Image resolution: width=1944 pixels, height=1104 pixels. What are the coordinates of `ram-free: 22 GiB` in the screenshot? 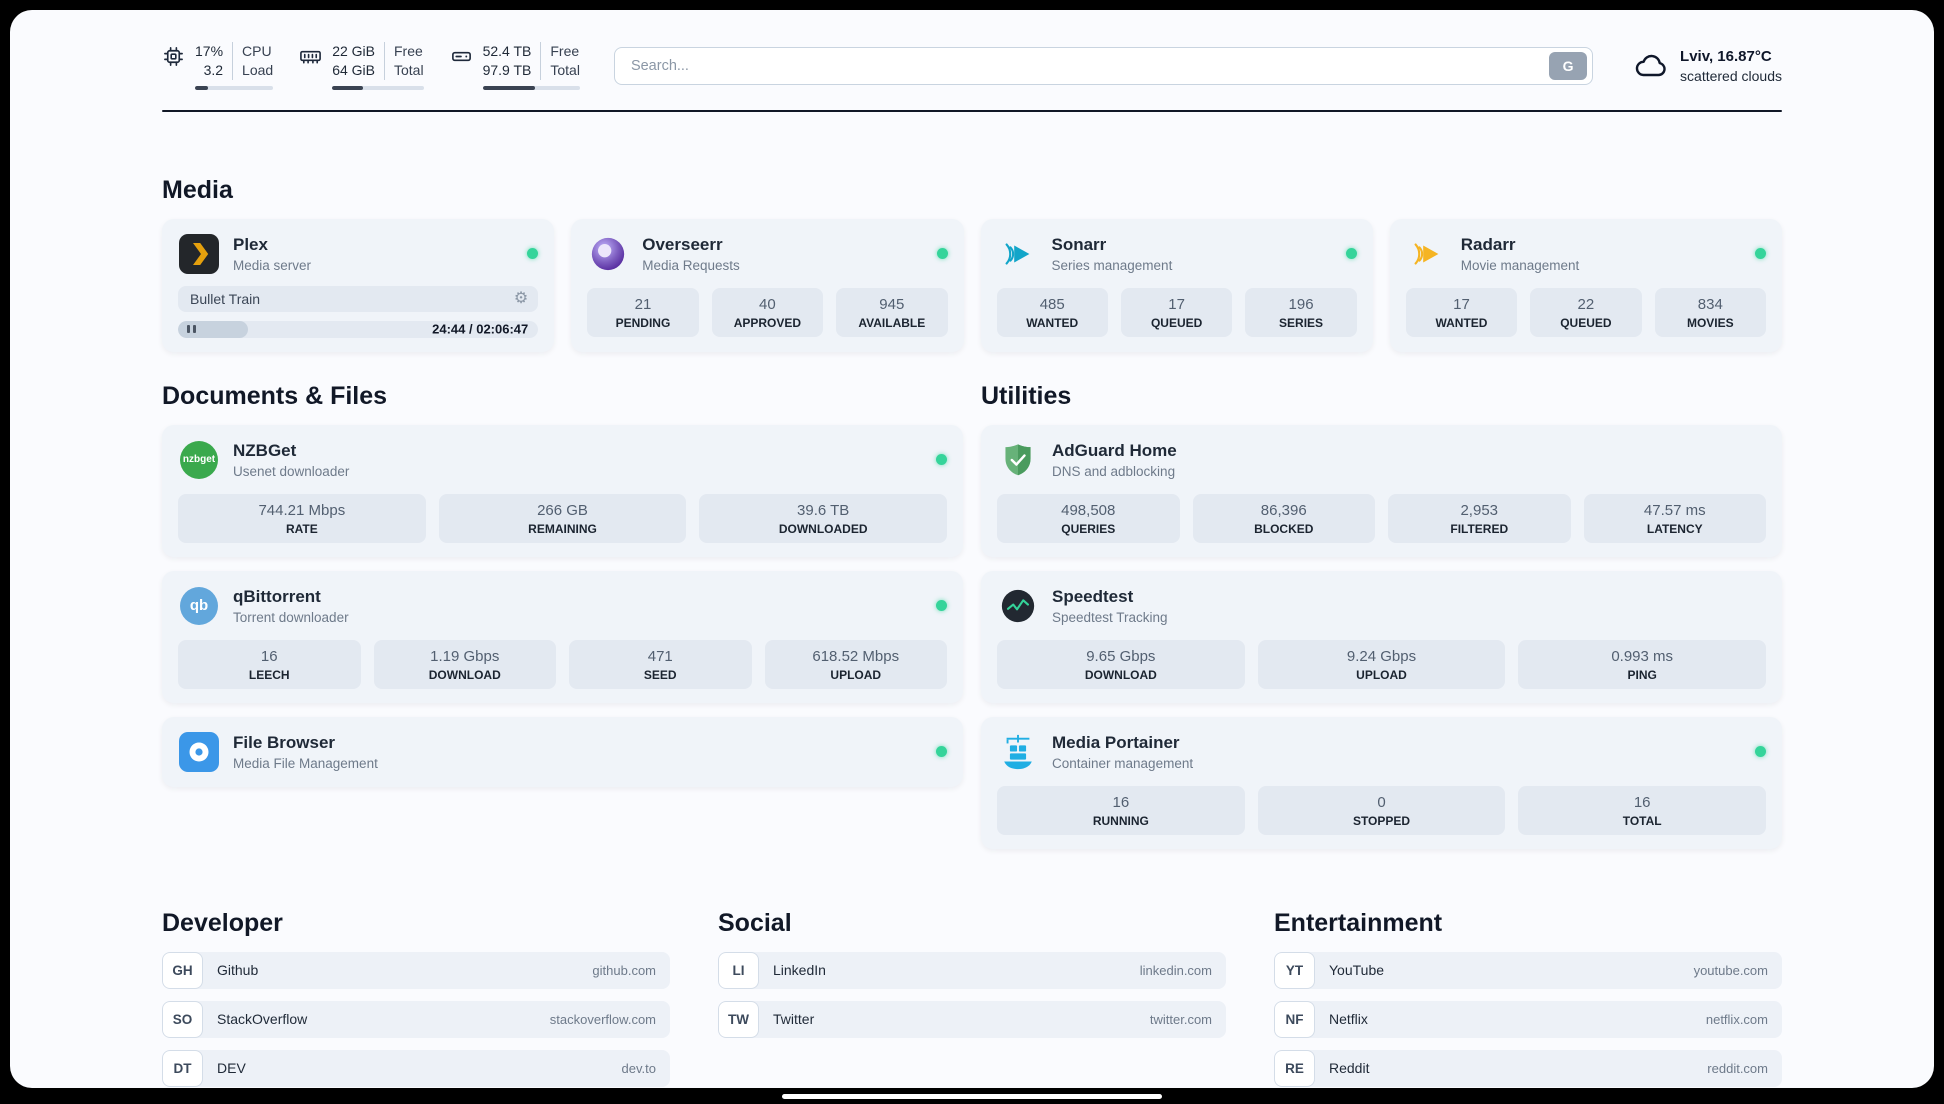 It's located at (353, 51).